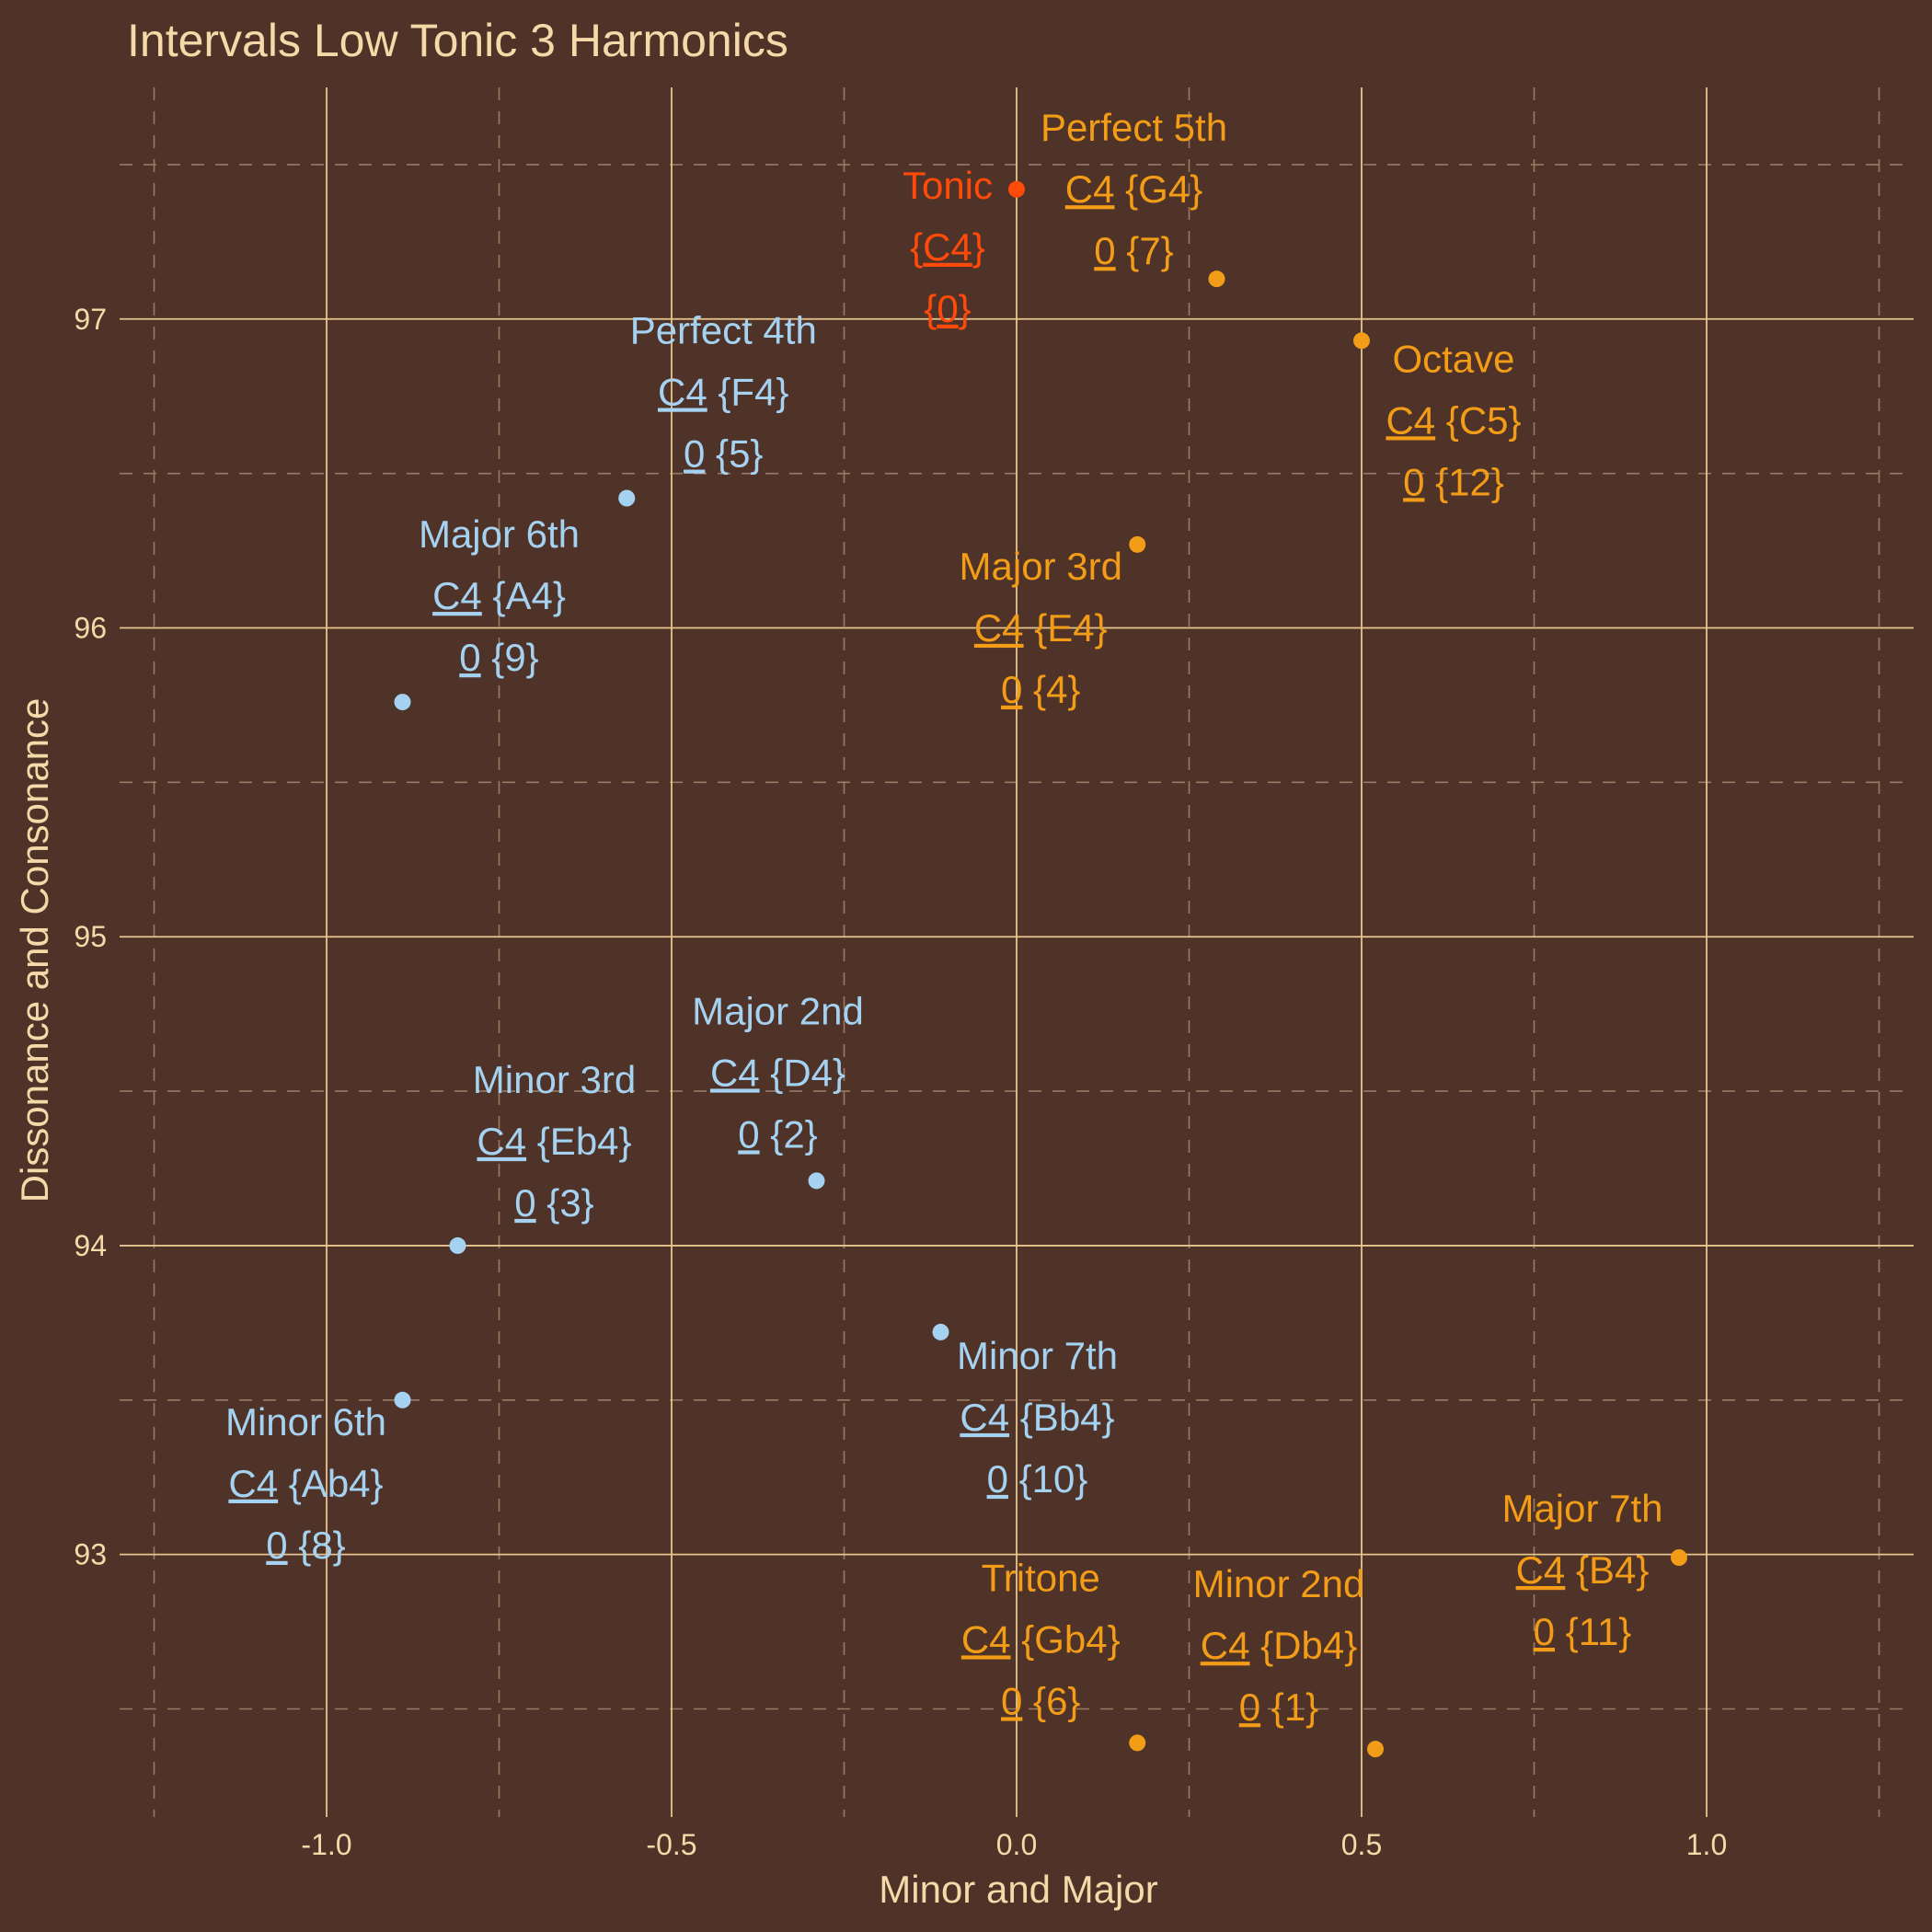 This screenshot has width=1932, height=1932. Describe the element at coordinates (90, 319) in the screenshot. I see `y-tick-label: 97` at that location.